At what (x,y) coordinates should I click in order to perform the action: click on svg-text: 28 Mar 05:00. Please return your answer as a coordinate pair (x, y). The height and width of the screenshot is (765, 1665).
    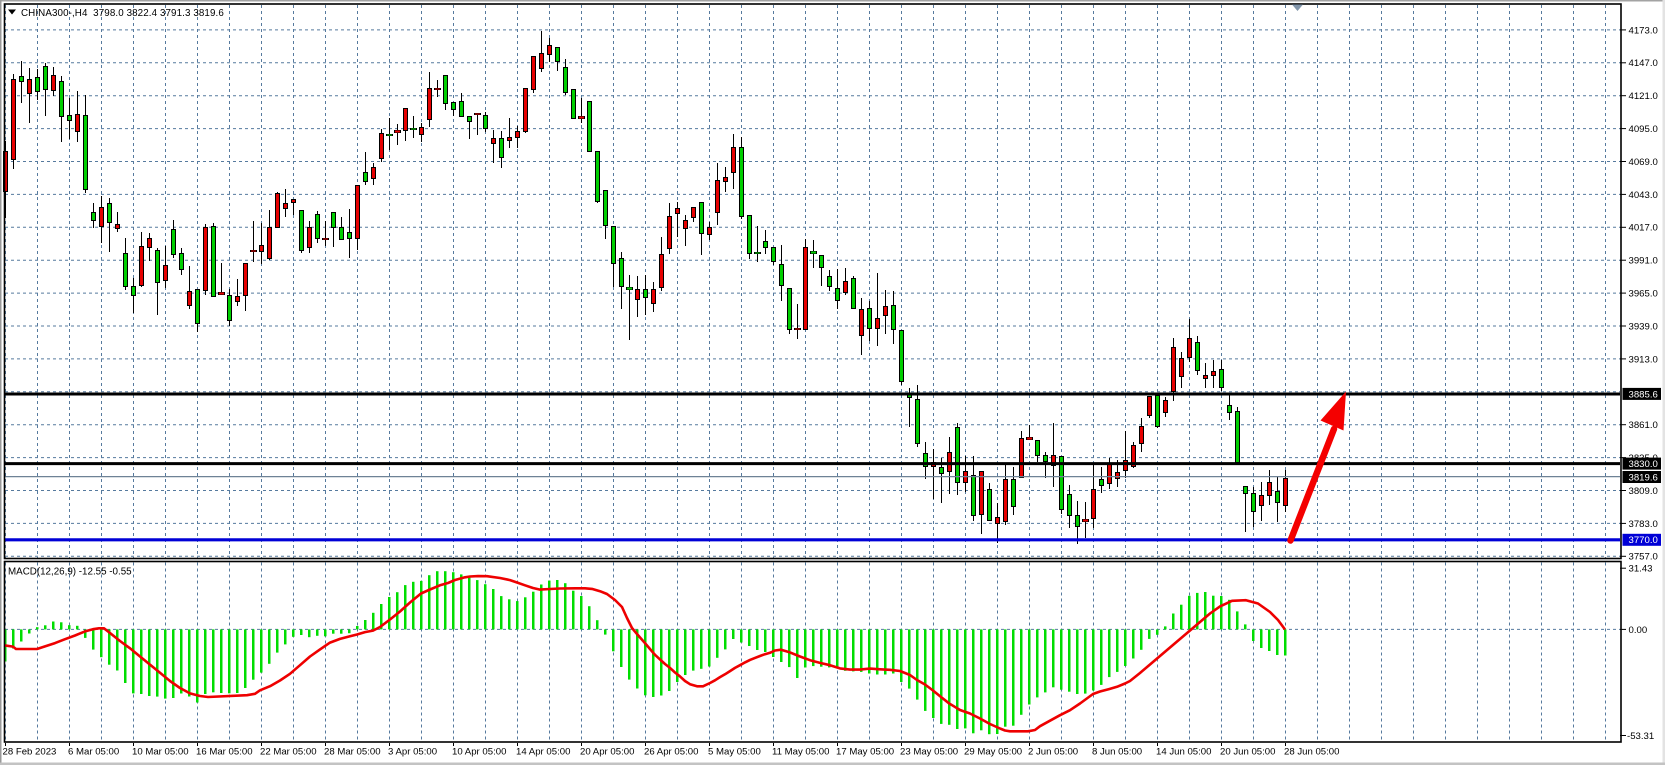
    Looking at the image, I should click on (352, 752).